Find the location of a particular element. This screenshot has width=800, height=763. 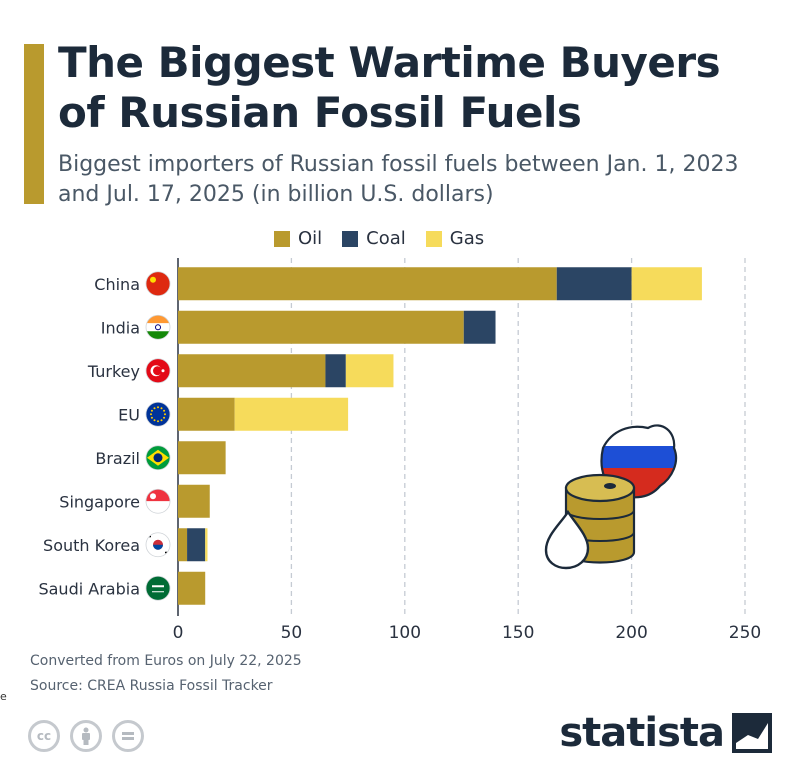

footnote-conversion: Converted from Euros on July 22, 2025 is located at coordinates (166, 661).